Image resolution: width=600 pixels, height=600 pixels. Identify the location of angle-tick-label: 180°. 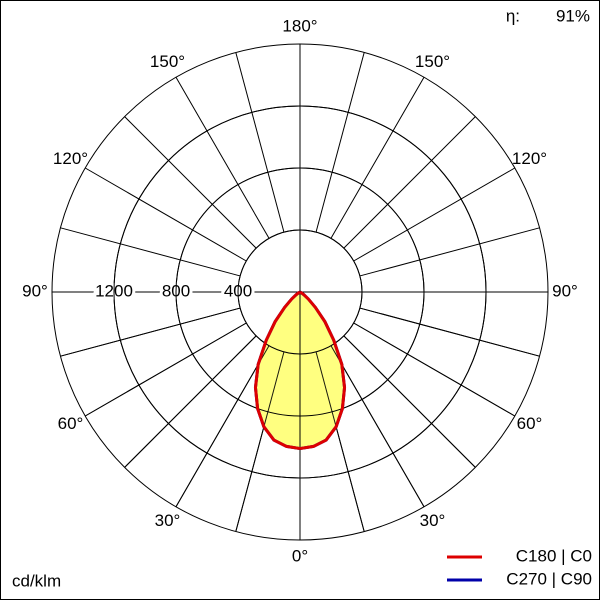
(299, 25).